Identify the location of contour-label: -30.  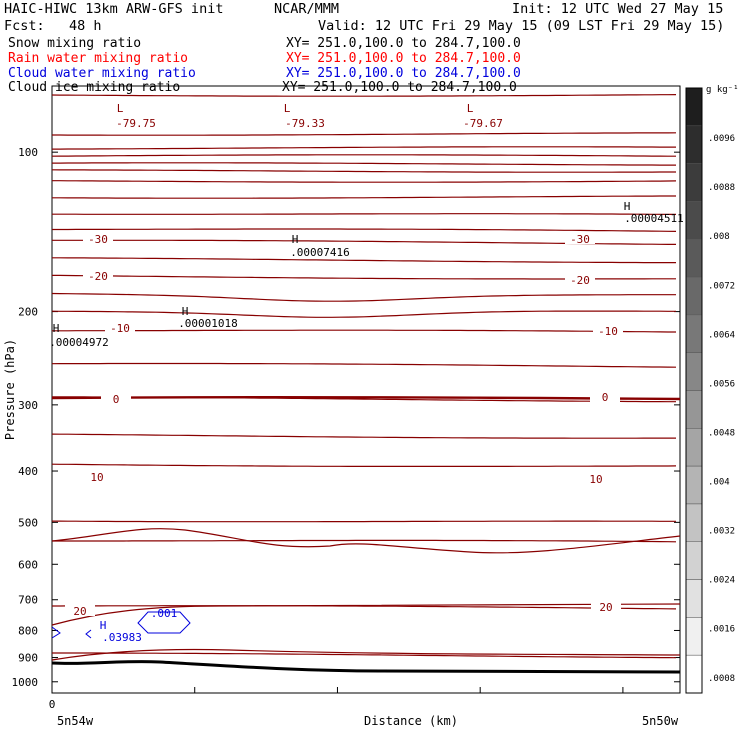
(580, 239).